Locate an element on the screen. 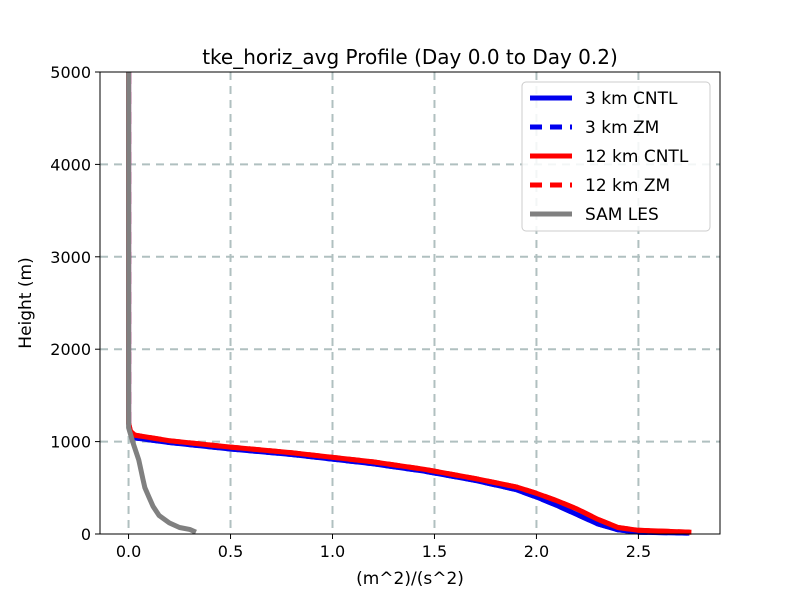 Image resolution: width=800 pixels, height=600 pixels. y-tick-label: 1000 is located at coordinates (70, 442).